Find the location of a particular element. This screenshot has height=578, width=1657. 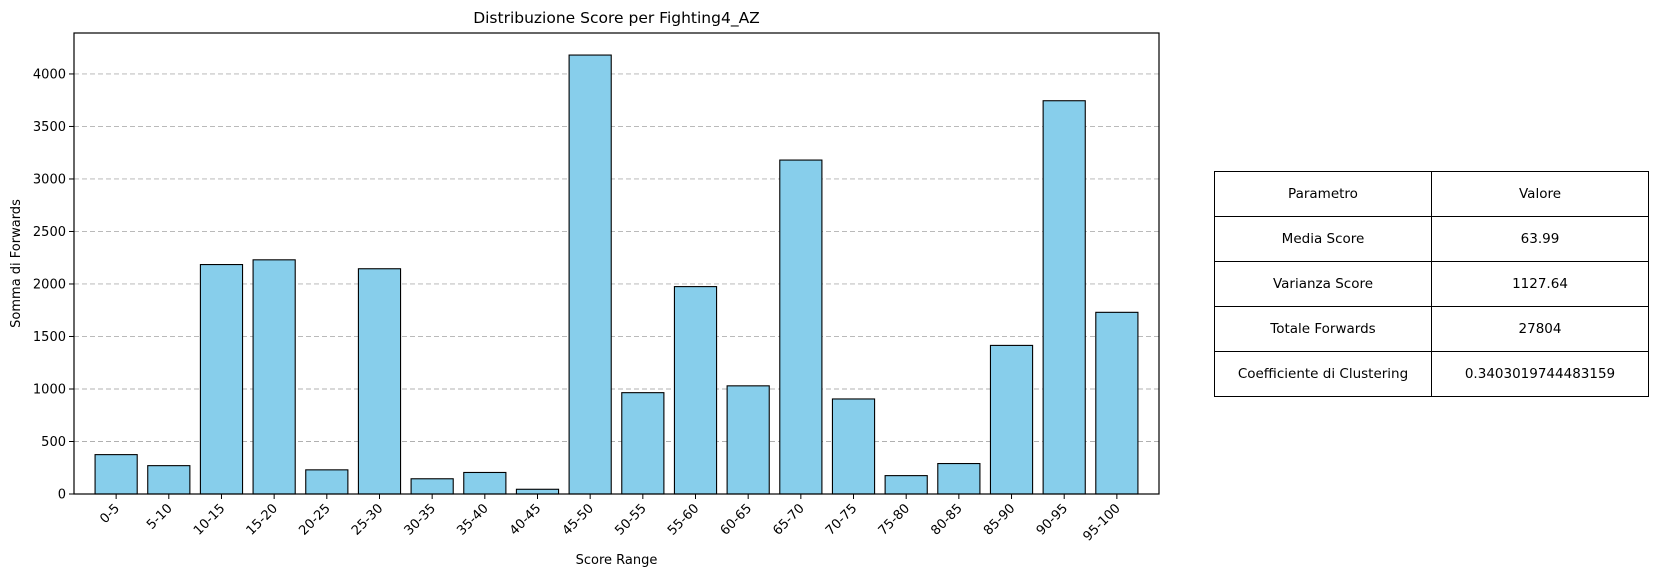

x-tick-label: 20-25 is located at coordinates (314, 519).